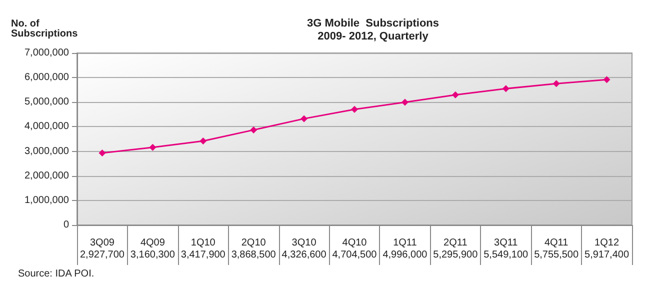 The height and width of the screenshot is (293, 650). Describe the element at coordinates (556, 255) in the screenshot. I see `data-label: 5,755,500` at that location.